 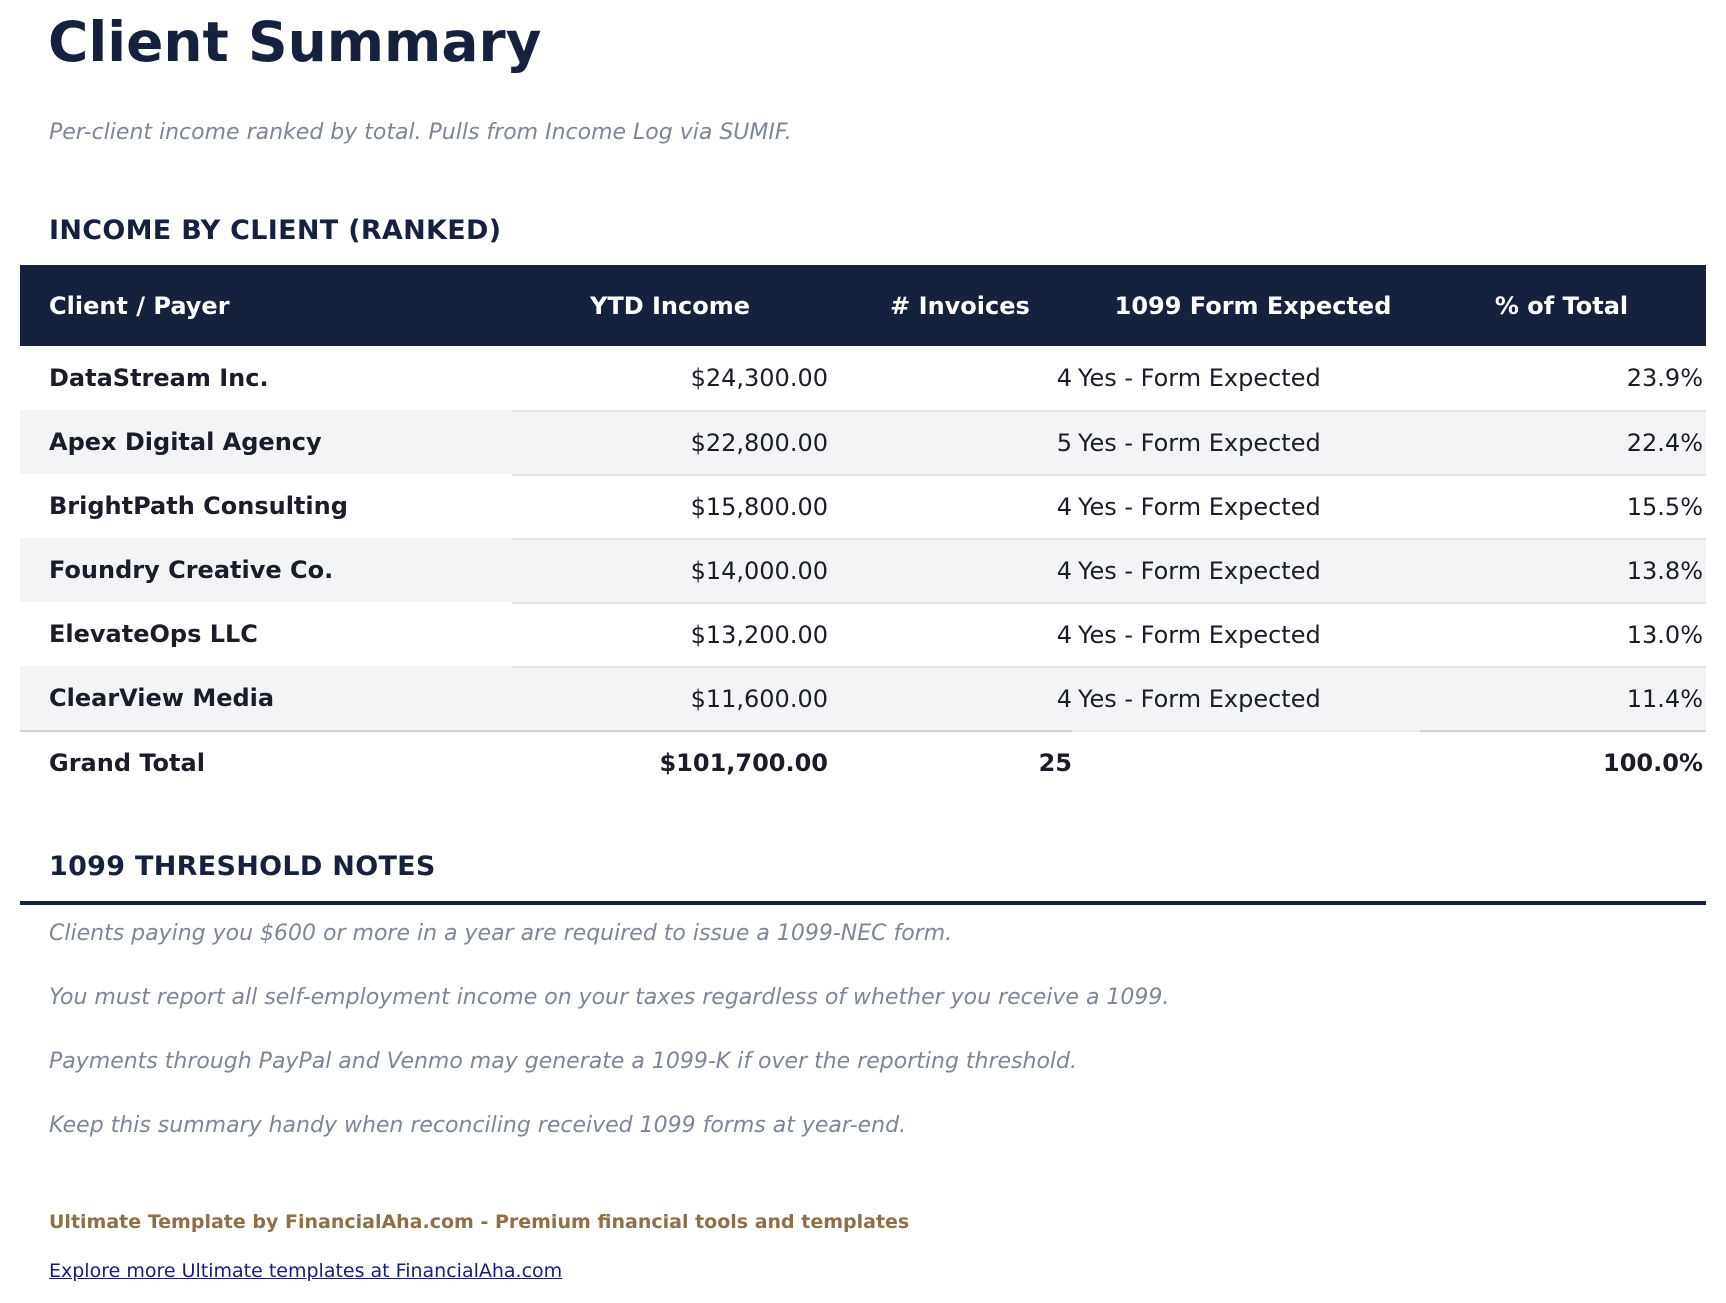 What do you see at coordinates (670, 698) in the screenshot?
I see `ytd-income-cell: $11,600.00` at bounding box center [670, 698].